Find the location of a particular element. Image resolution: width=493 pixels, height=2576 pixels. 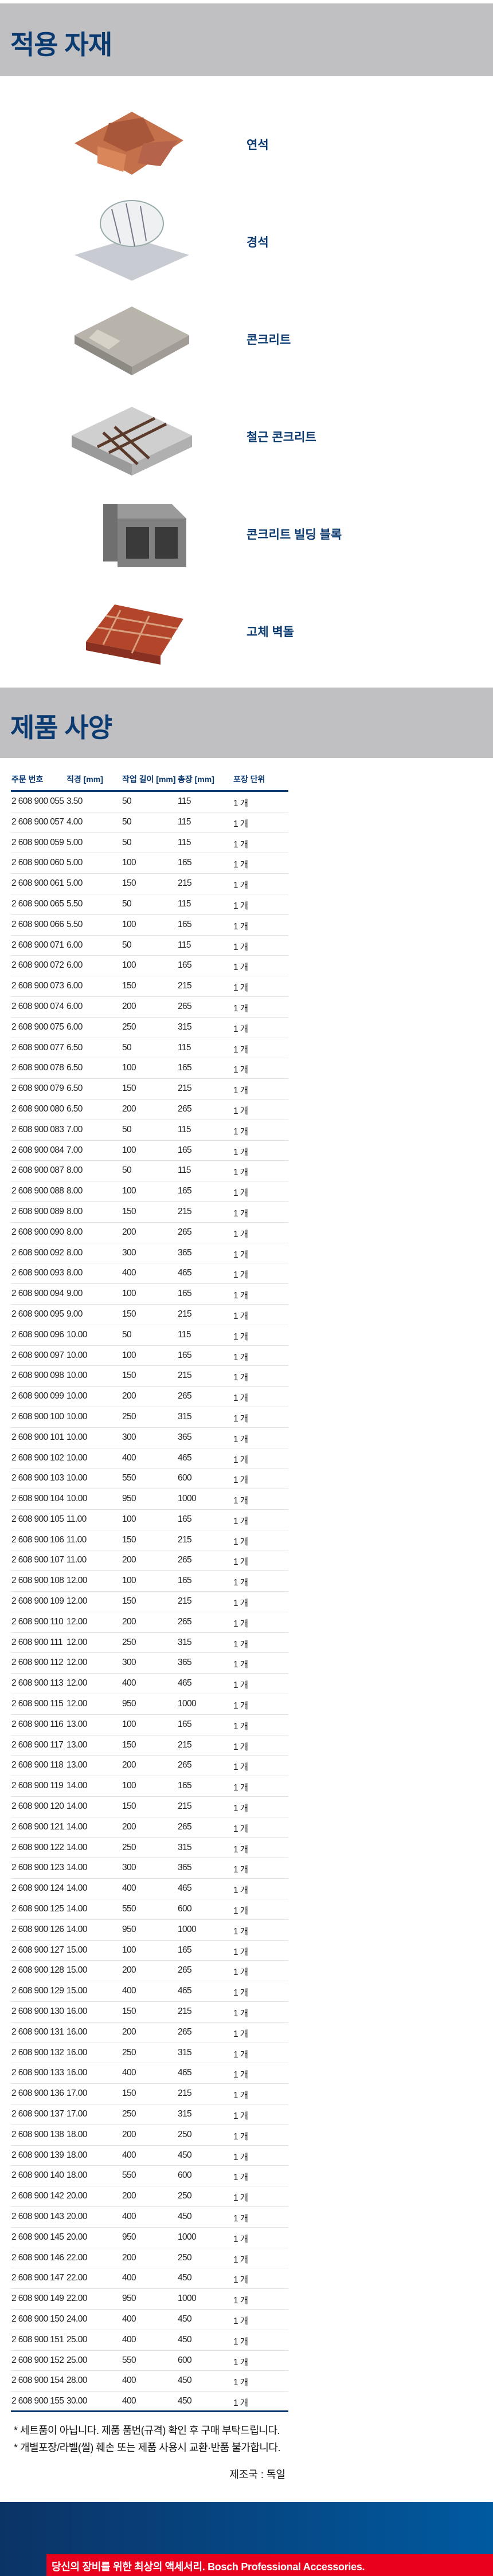

cell-working-length: 300 is located at coordinates (129, 1253).